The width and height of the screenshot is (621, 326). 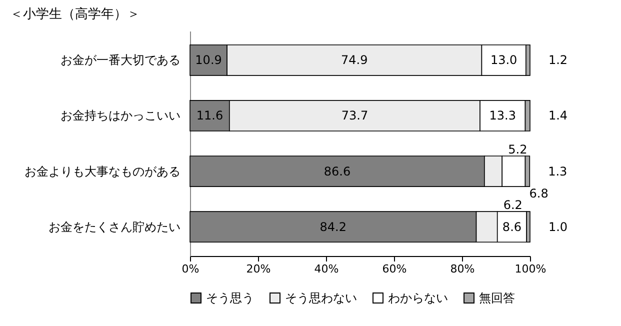 What do you see at coordinates (326, 269) in the screenshot?
I see `x-tick-label: 40%` at bounding box center [326, 269].